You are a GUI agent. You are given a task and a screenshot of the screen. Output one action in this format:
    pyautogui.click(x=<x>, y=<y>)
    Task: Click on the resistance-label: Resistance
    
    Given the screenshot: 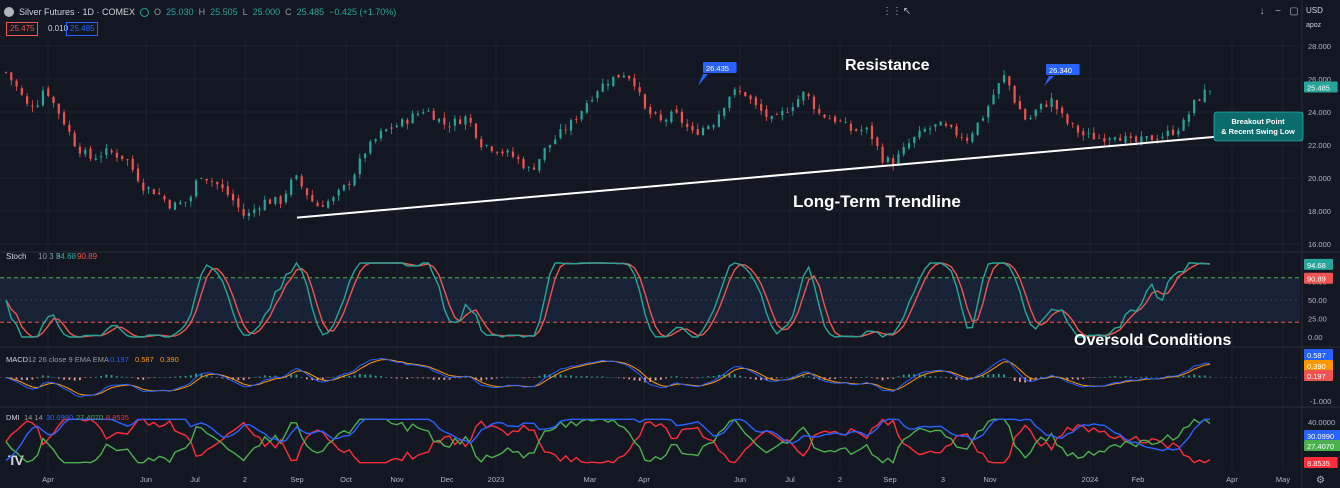 What is the action you would take?
    pyautogui.click(x=887, y=65)
    